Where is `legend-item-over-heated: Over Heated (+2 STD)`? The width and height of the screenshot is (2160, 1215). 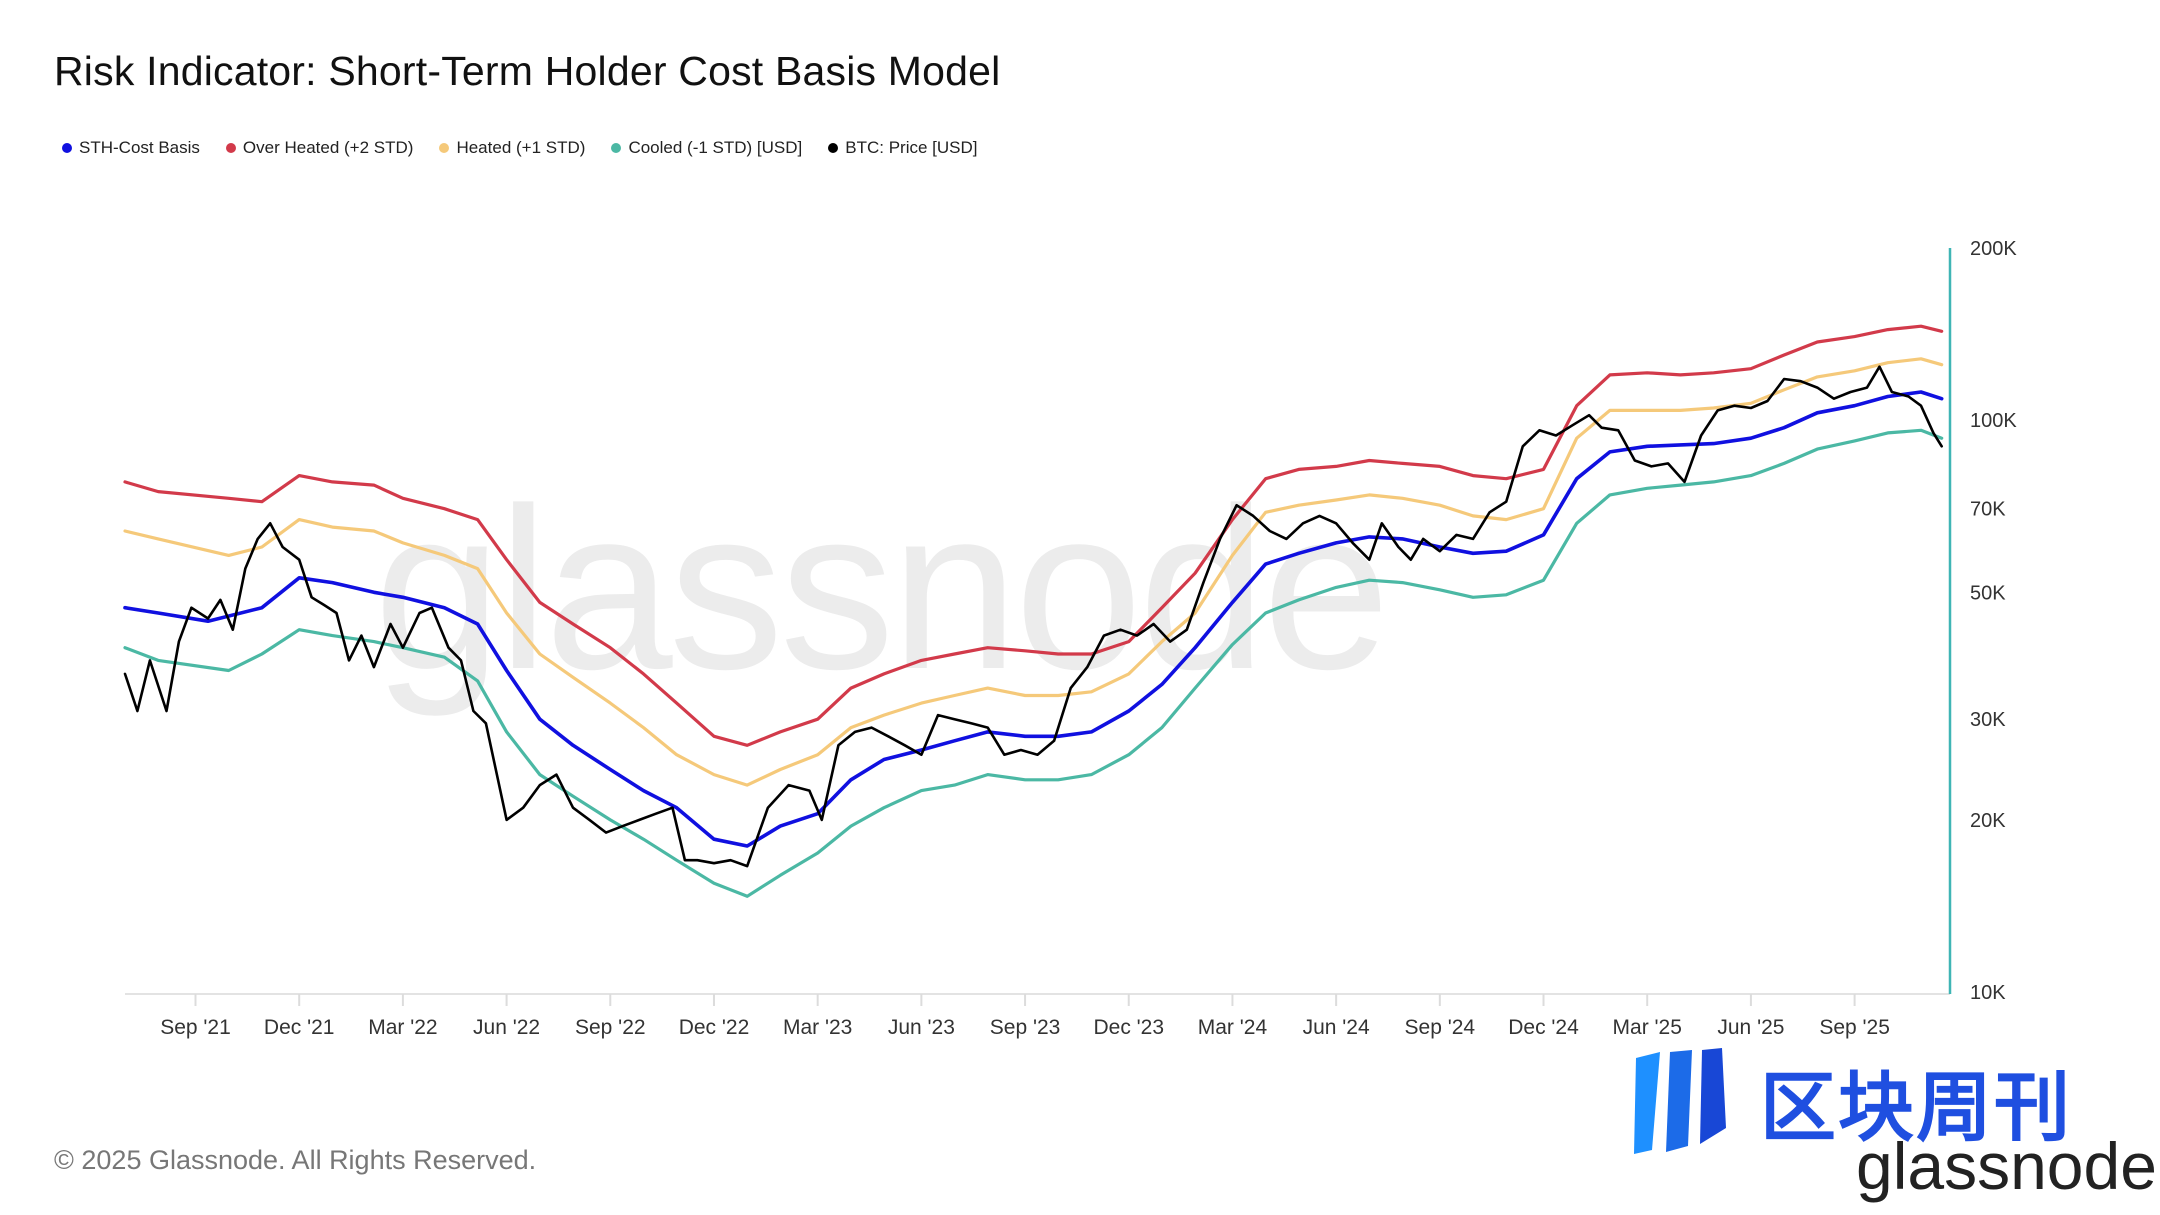 legend-item-over-heated: Over Heated (+2 STD) is located at coordinates (319, 148).